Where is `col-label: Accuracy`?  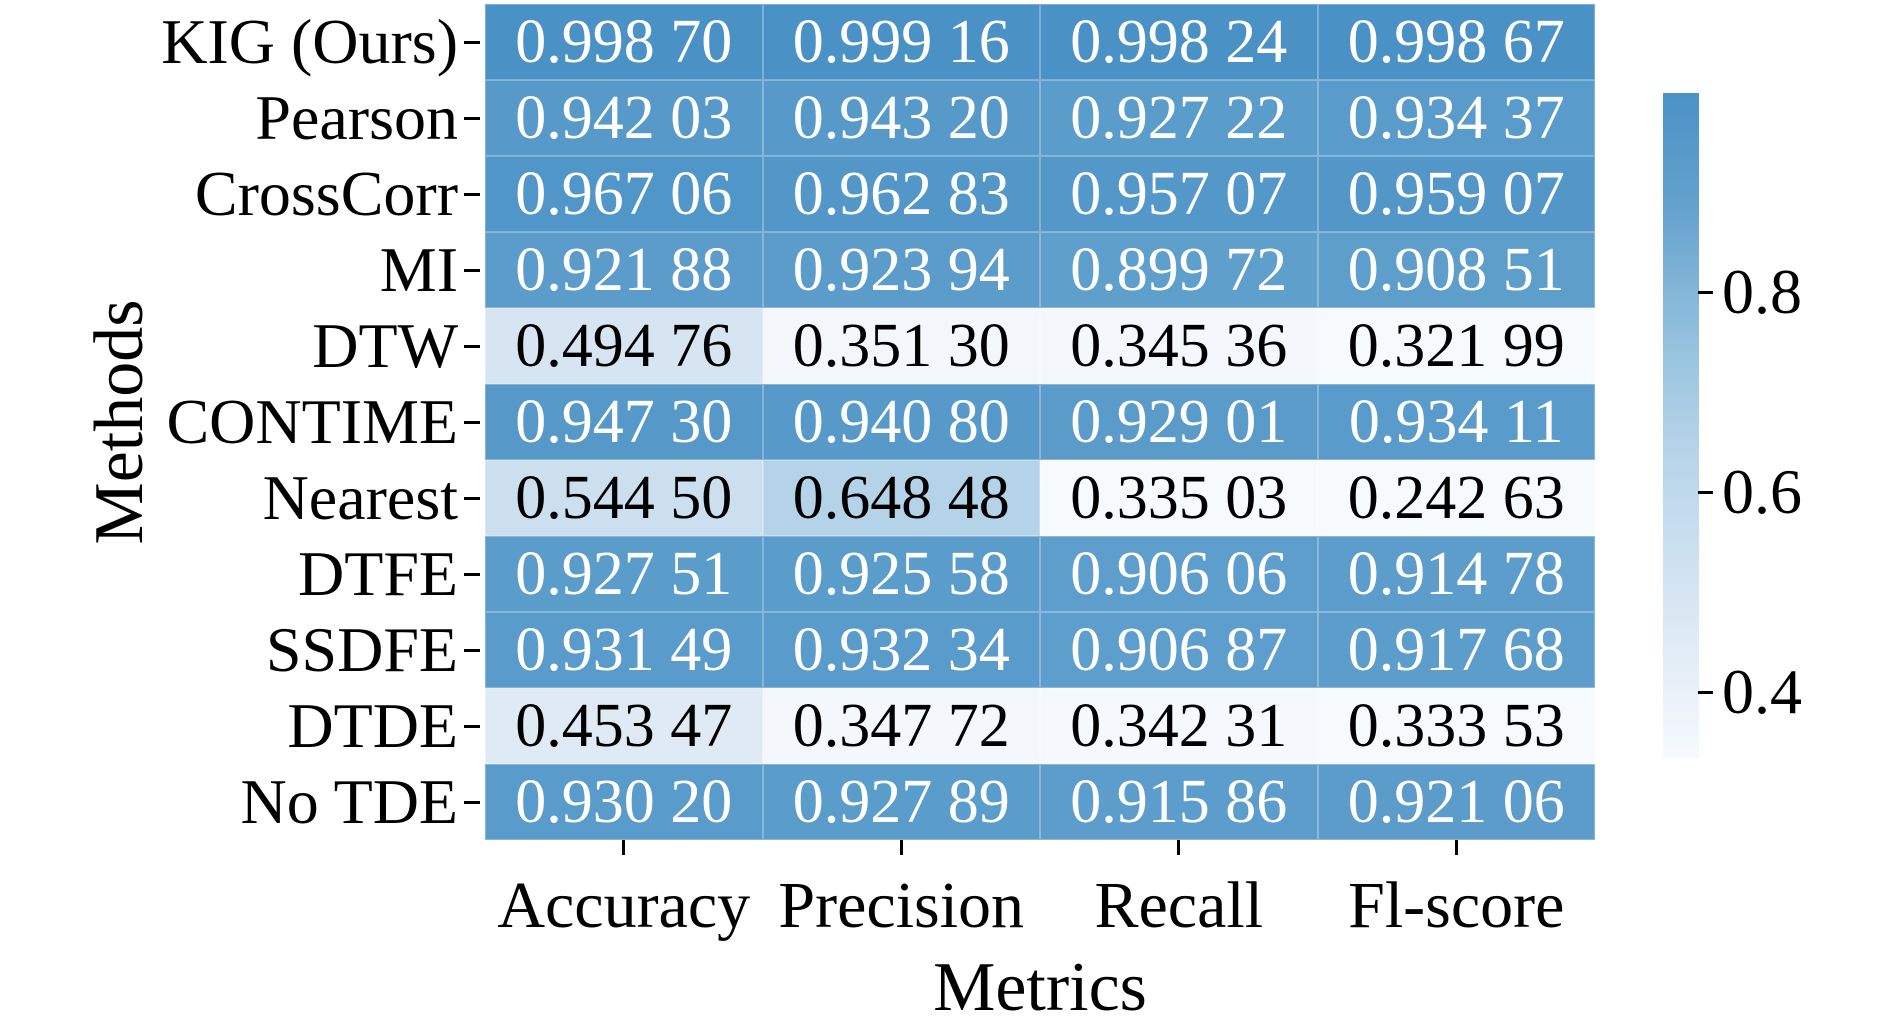
col-label: Accuracy is located at coordinates (624, 905).